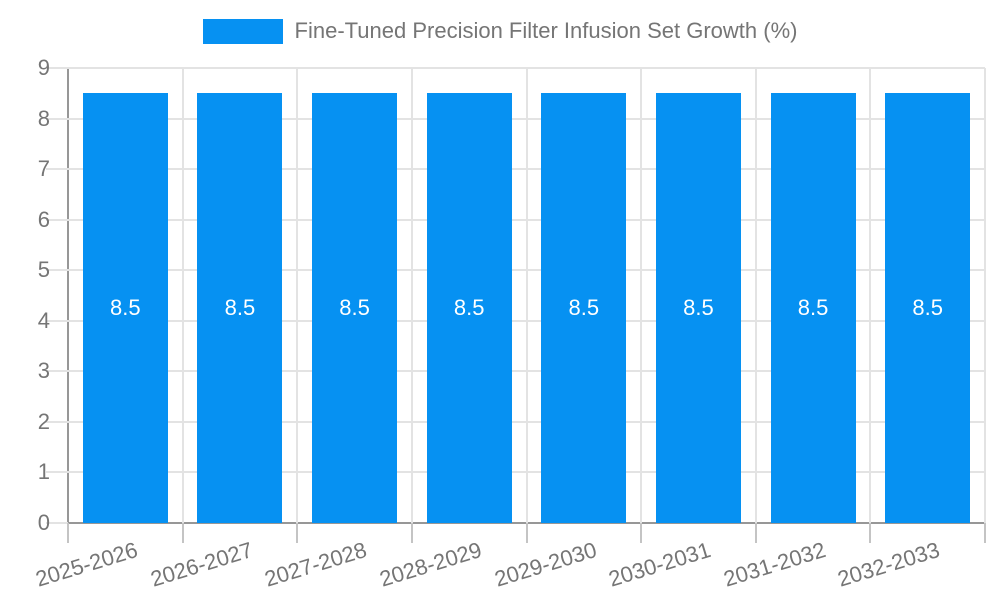 The height and width of the screenshot is (600, 1000). What do you see at coordinates (43, 320) in the screenshot?
I see `y-axis-label: 4` at bounding box center [43, 320].